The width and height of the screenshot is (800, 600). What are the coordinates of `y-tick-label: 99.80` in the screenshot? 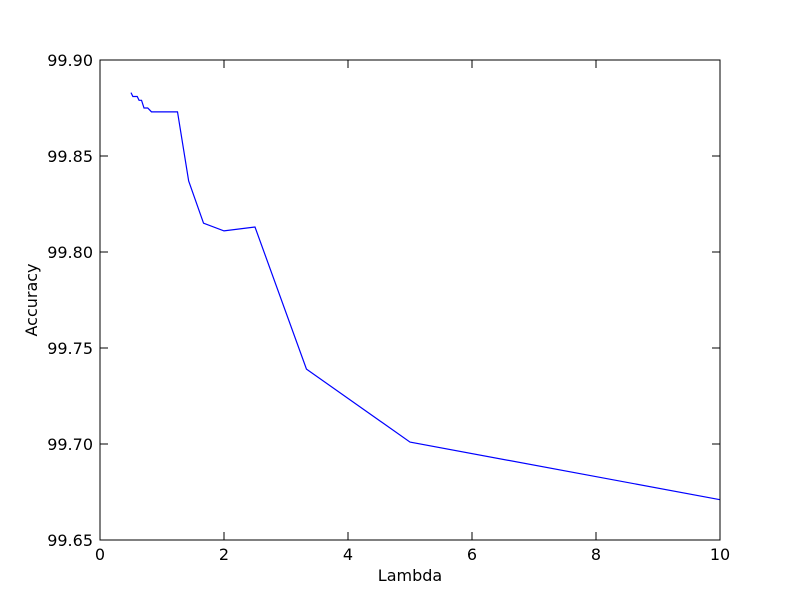 It's located at (70, 252).